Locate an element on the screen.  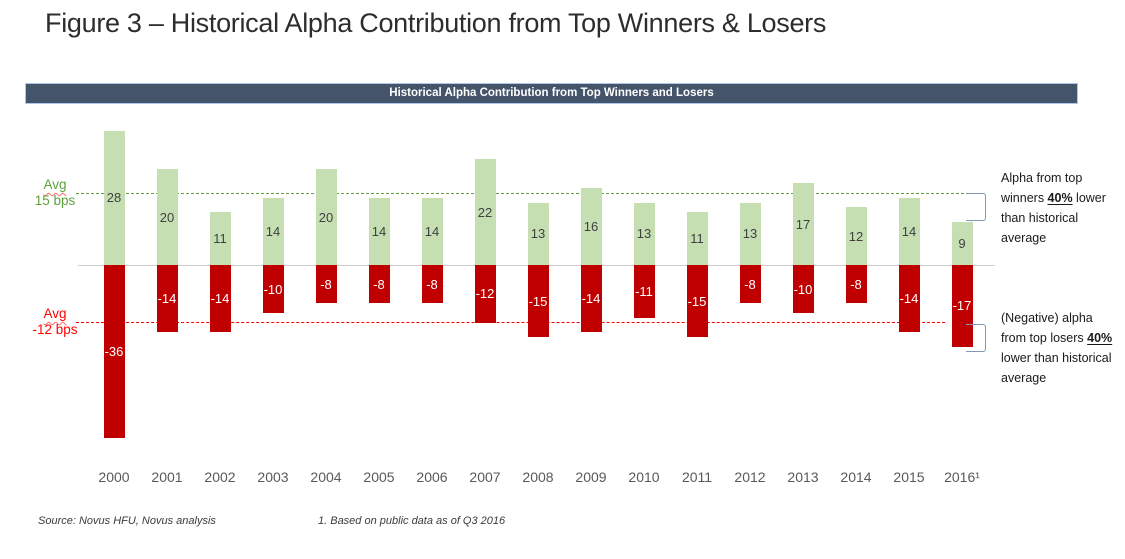
bar-loser-2014 is located at coordinates (856, 284).